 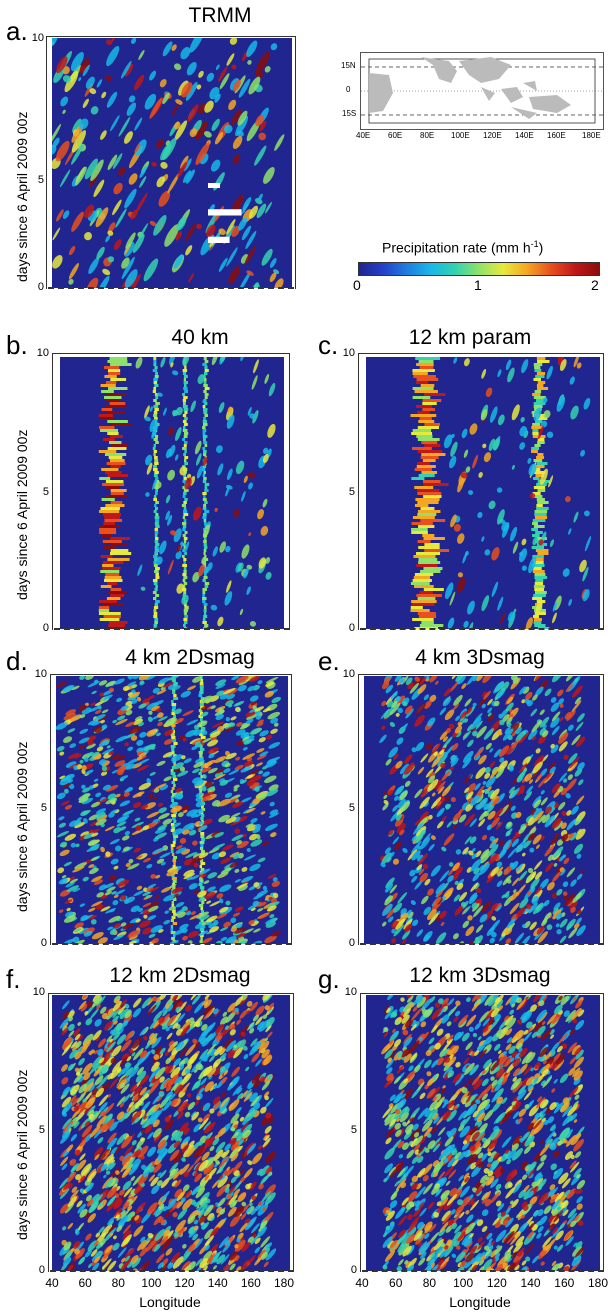 What do you see at coordinates (172, 163) in the screenshot?
I see `panel-a-plot` at bounding box center [172, 163].